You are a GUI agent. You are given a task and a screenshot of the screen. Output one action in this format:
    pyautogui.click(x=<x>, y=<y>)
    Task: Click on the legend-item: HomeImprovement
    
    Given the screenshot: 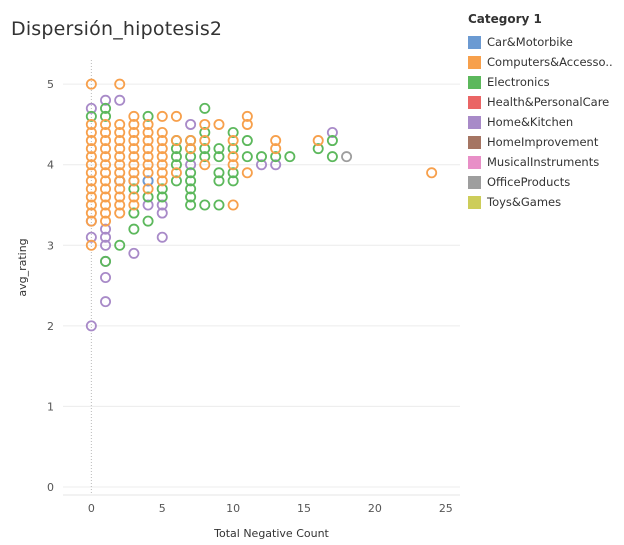 What is the action you would take?
    pyautogui.click(x=543, y=142)
    